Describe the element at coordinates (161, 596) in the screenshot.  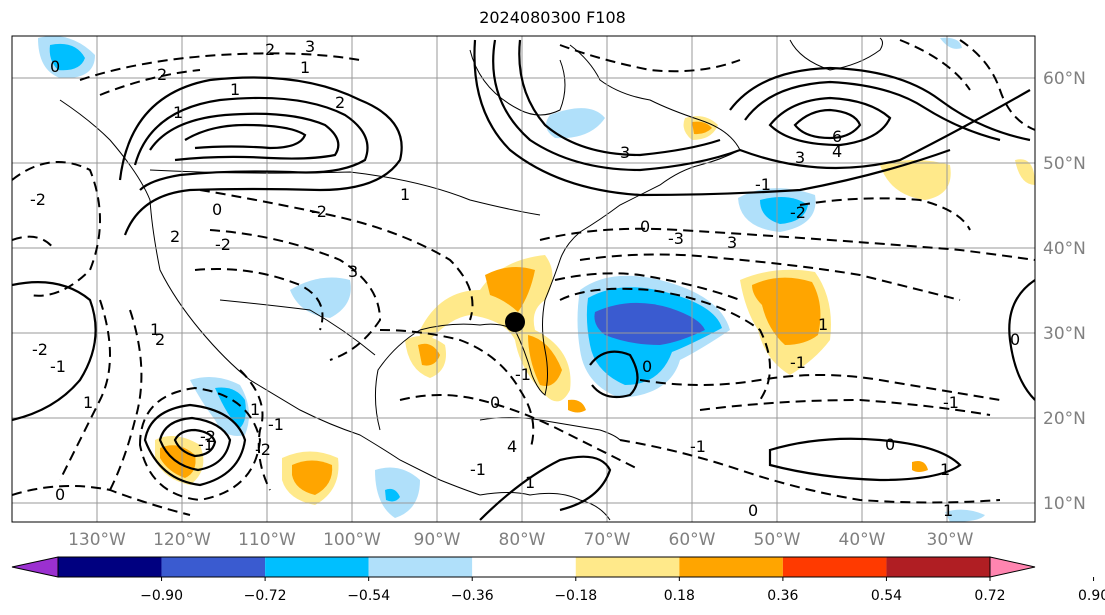
I see `colorbar-tick-label: −0.90` at that location.